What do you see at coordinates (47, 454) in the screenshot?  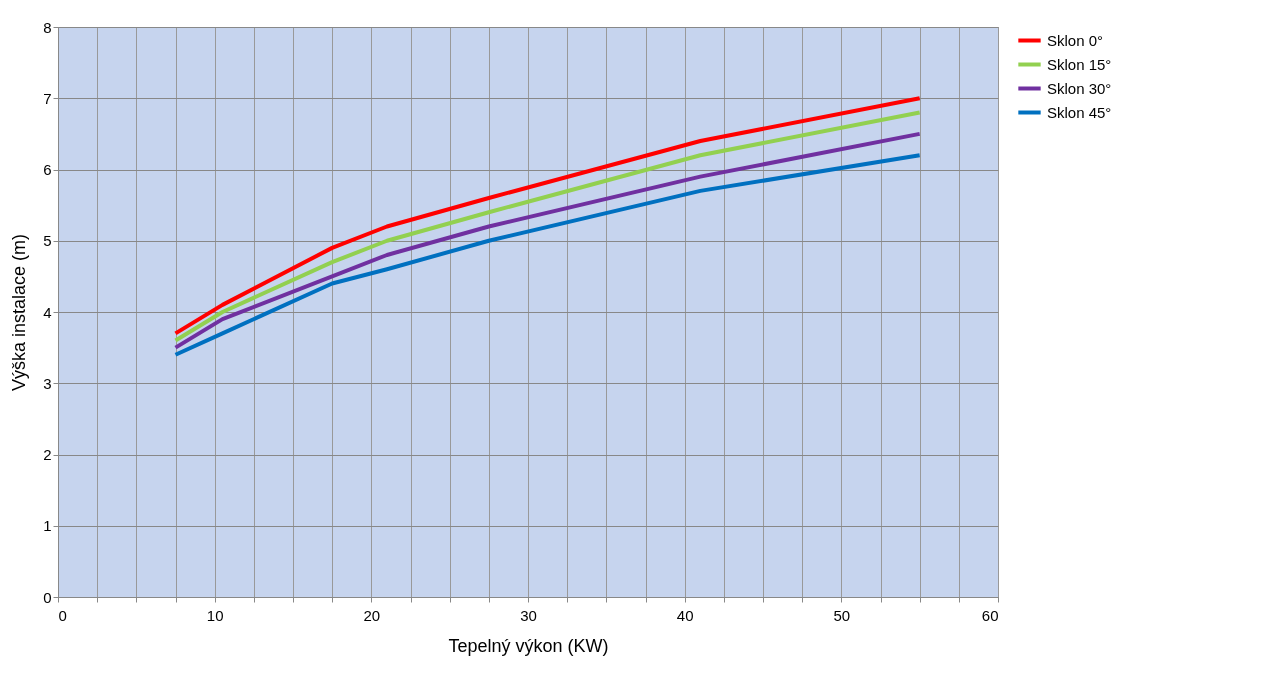 I see `y-tick-label: 2` at bounding box center [47, 454].